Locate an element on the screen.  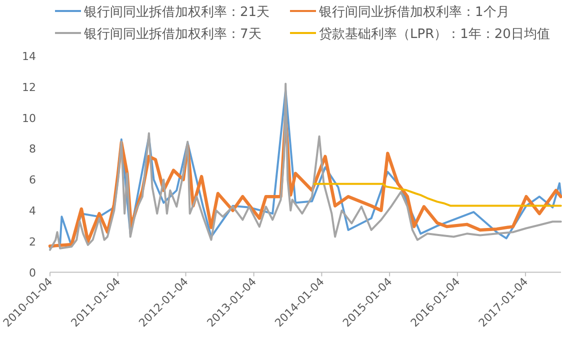
y-tick-label: 10 is located at coordinates (29, 118).